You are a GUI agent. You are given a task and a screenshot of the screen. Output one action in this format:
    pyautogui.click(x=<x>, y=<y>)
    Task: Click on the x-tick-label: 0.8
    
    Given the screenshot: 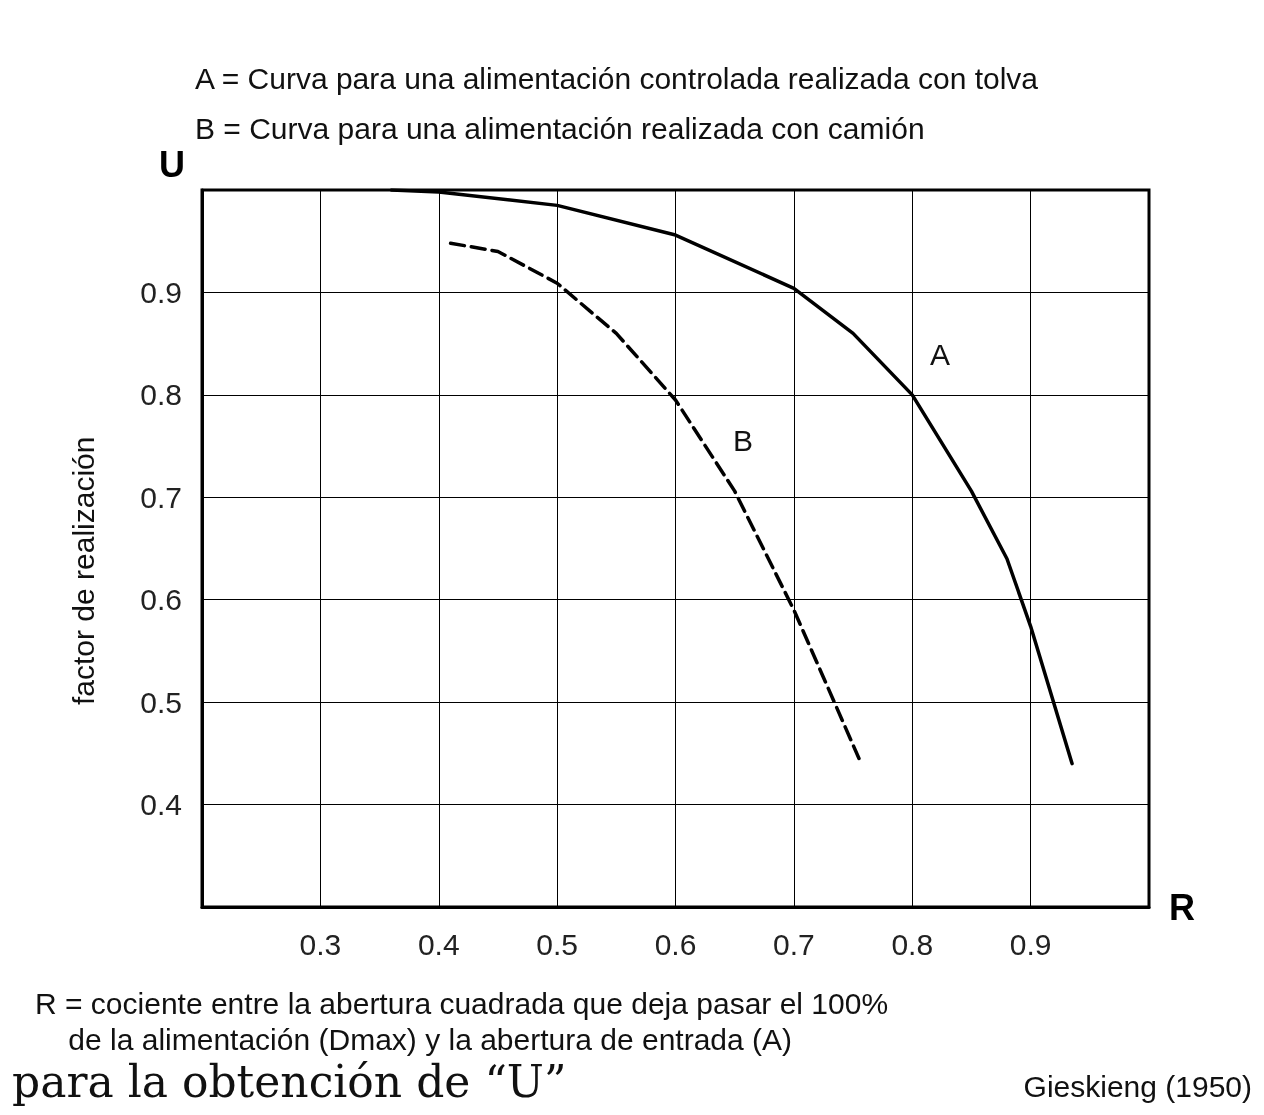 What is the action you would take?
    pyautogui.click(x=912, y=944)
    